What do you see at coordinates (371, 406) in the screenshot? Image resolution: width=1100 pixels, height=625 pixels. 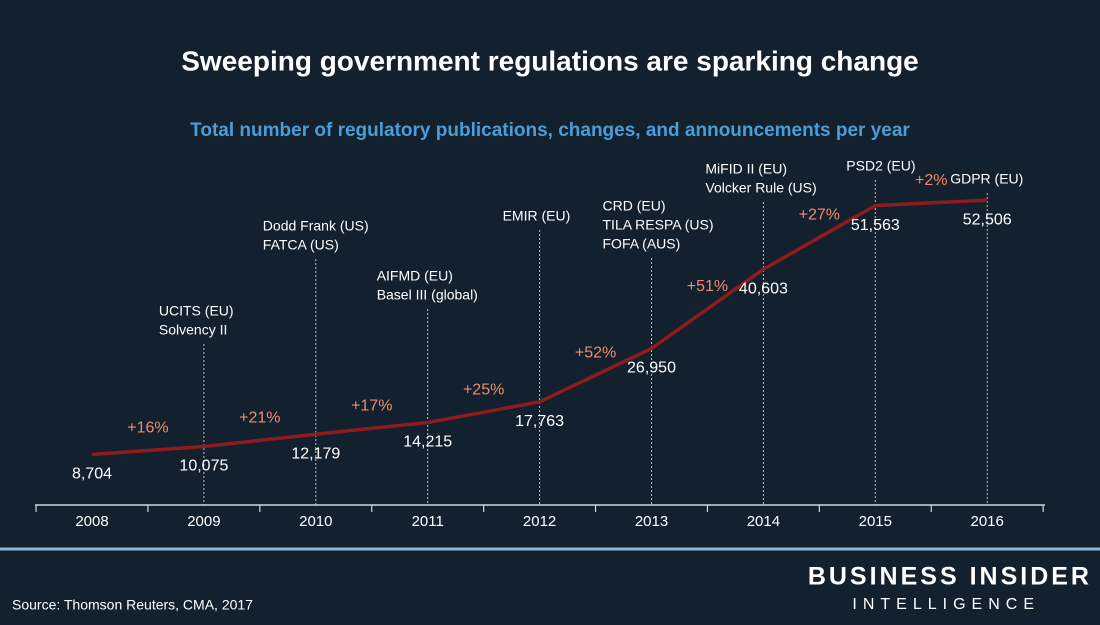 I see `change-label: +17%` at bounding box center [371, 406].